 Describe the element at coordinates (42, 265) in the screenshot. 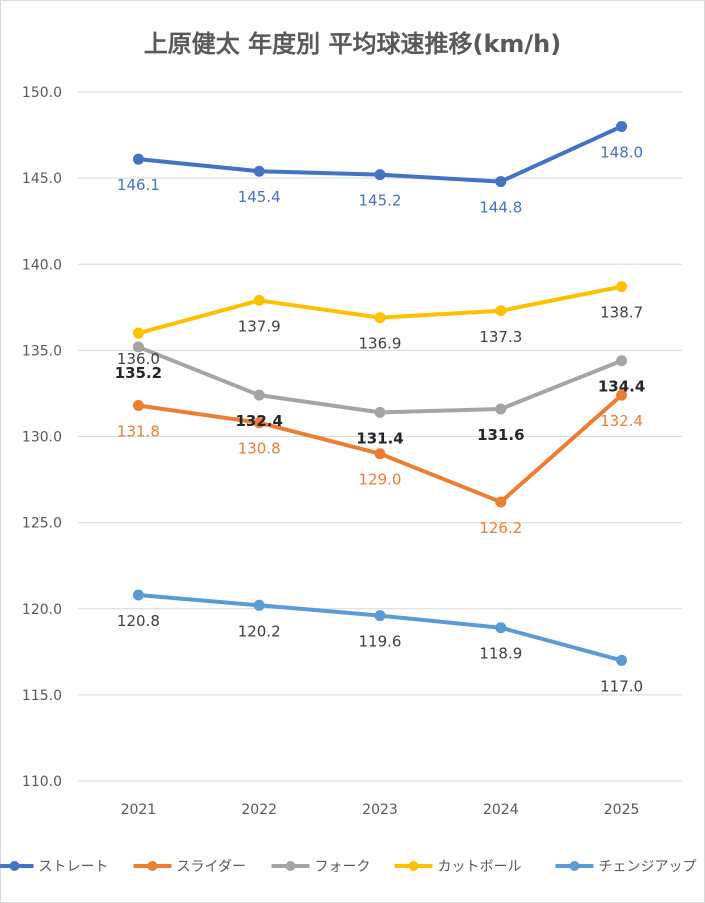

I see `y-tick-label: 140.0` at that location.